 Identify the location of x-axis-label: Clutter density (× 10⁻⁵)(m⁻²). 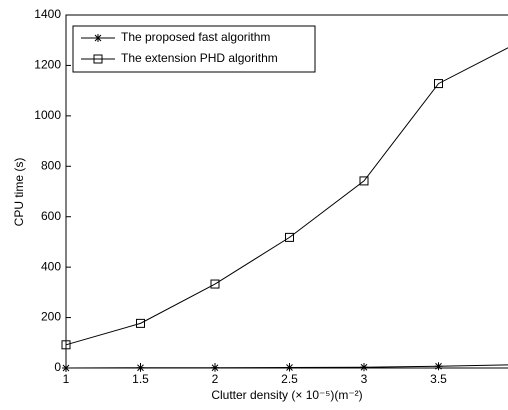
(286, 395).